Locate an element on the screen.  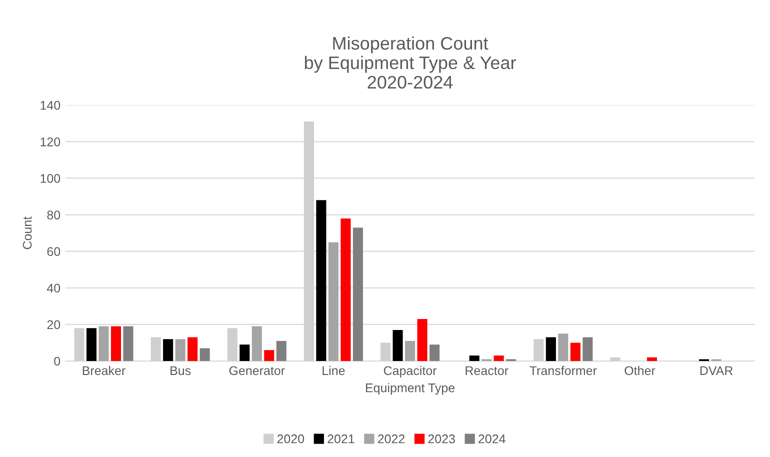
legend-label: 2024 is located at coordinates (492, 439).